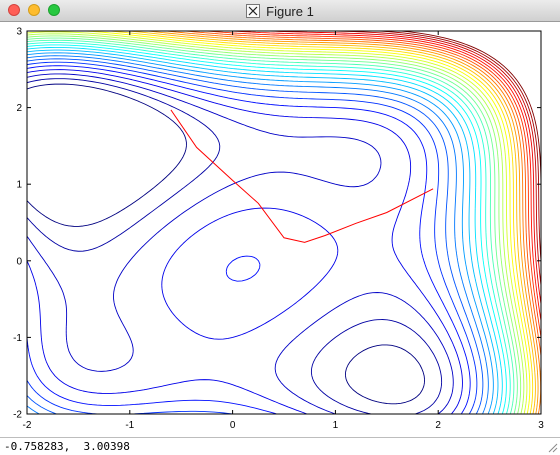 Image resolution: width=560 pixels, height=455 pixels. I want to click on y-tick-label: -1, so click(17, 338).